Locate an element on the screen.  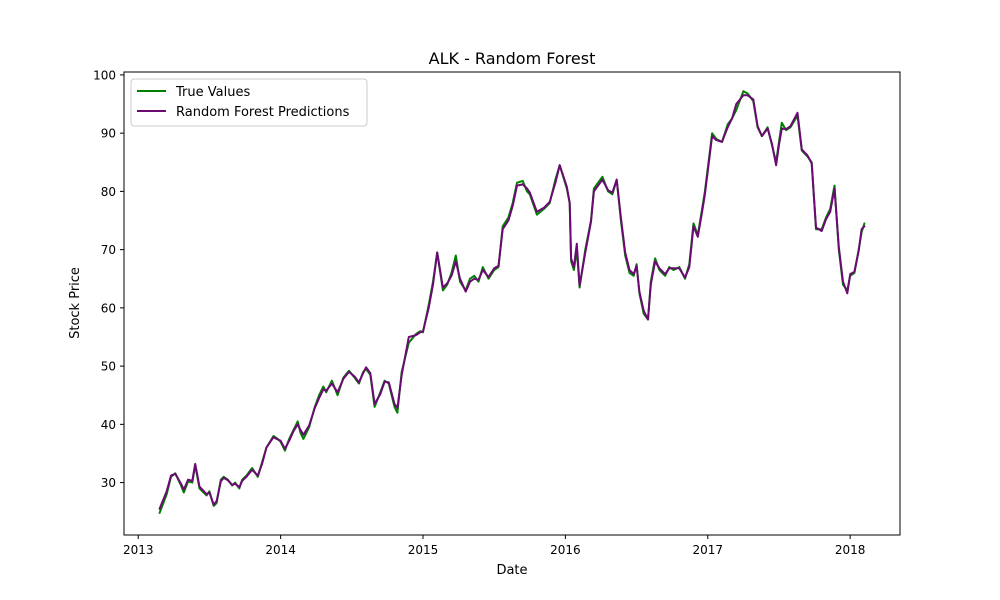
y-tick-label: 50 is located at coordinates (108, 367).